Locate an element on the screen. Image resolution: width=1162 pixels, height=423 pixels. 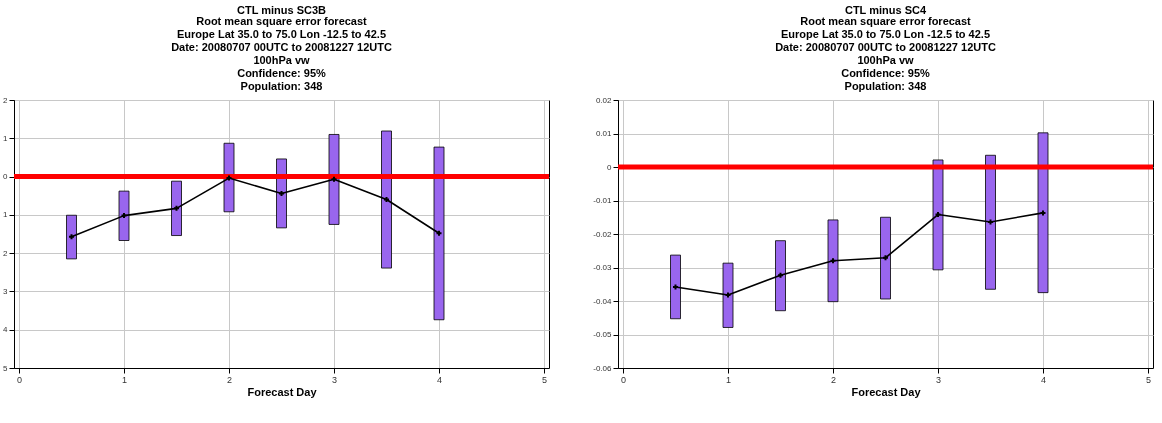
y-tick-label: 3 is located at coordinates (6, 291).